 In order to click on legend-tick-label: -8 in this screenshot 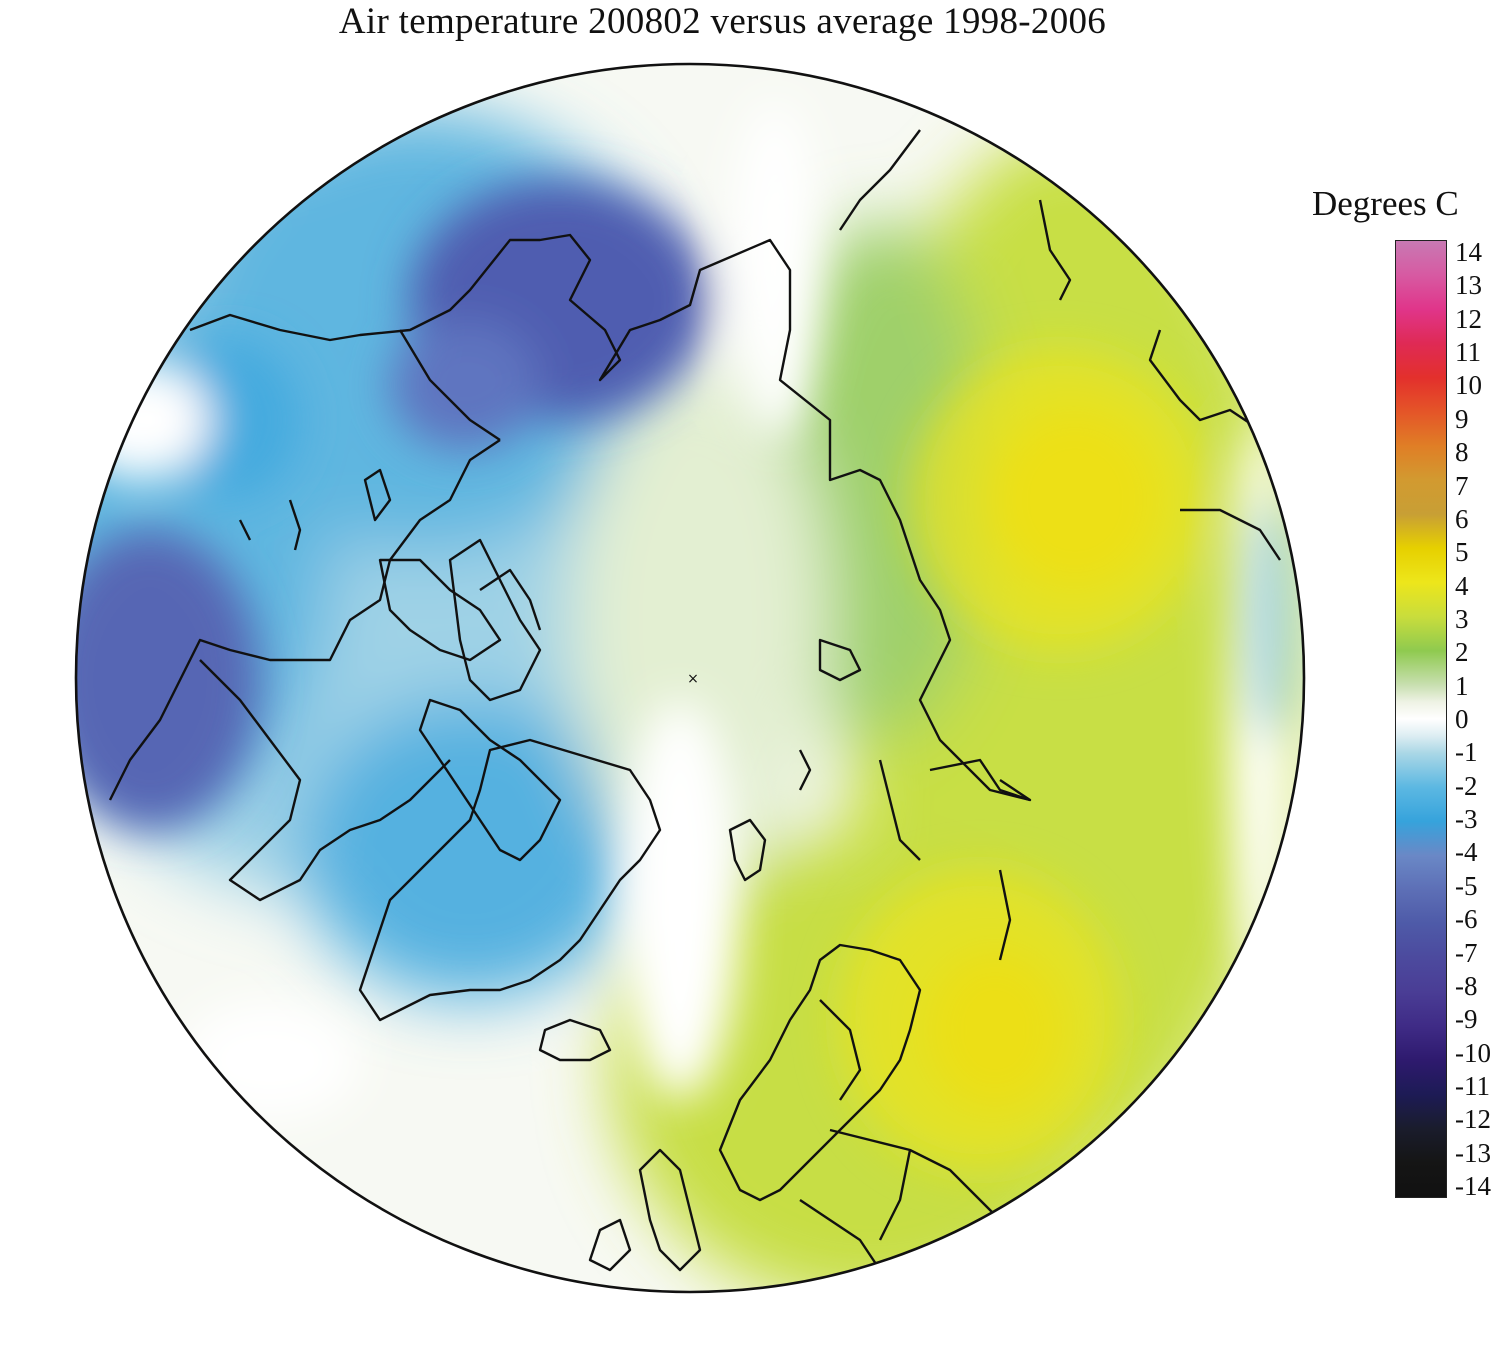, I will do `click(1466, 985)`.